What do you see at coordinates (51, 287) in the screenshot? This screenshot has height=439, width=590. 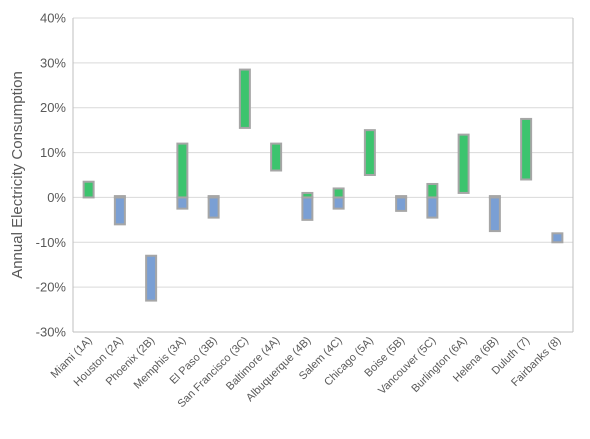 I see `y-tick-label: -20%` at bounding box center [51, 287].